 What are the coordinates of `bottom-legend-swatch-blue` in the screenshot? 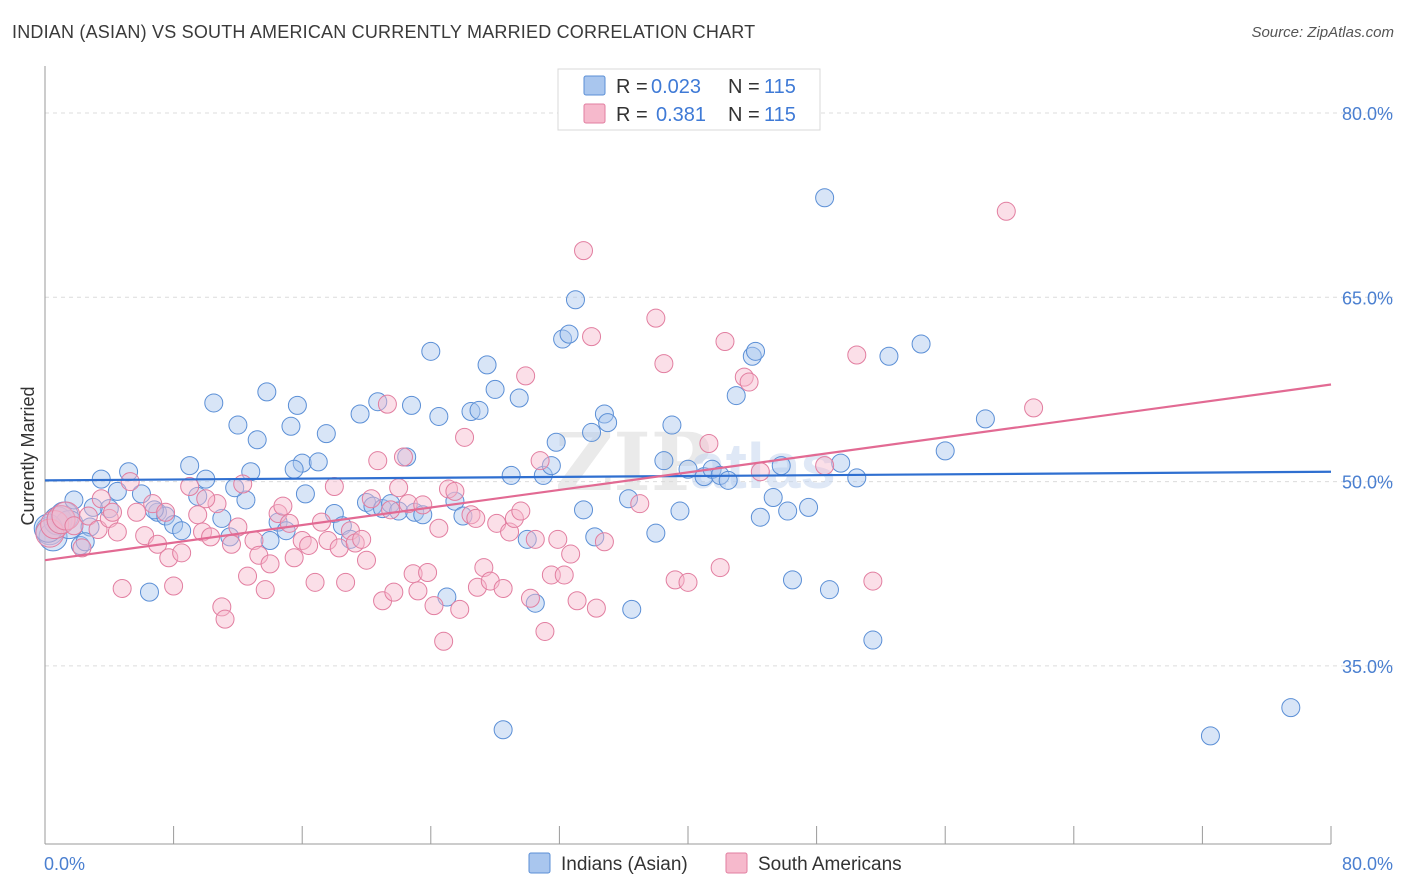 It's located at (539, 863).